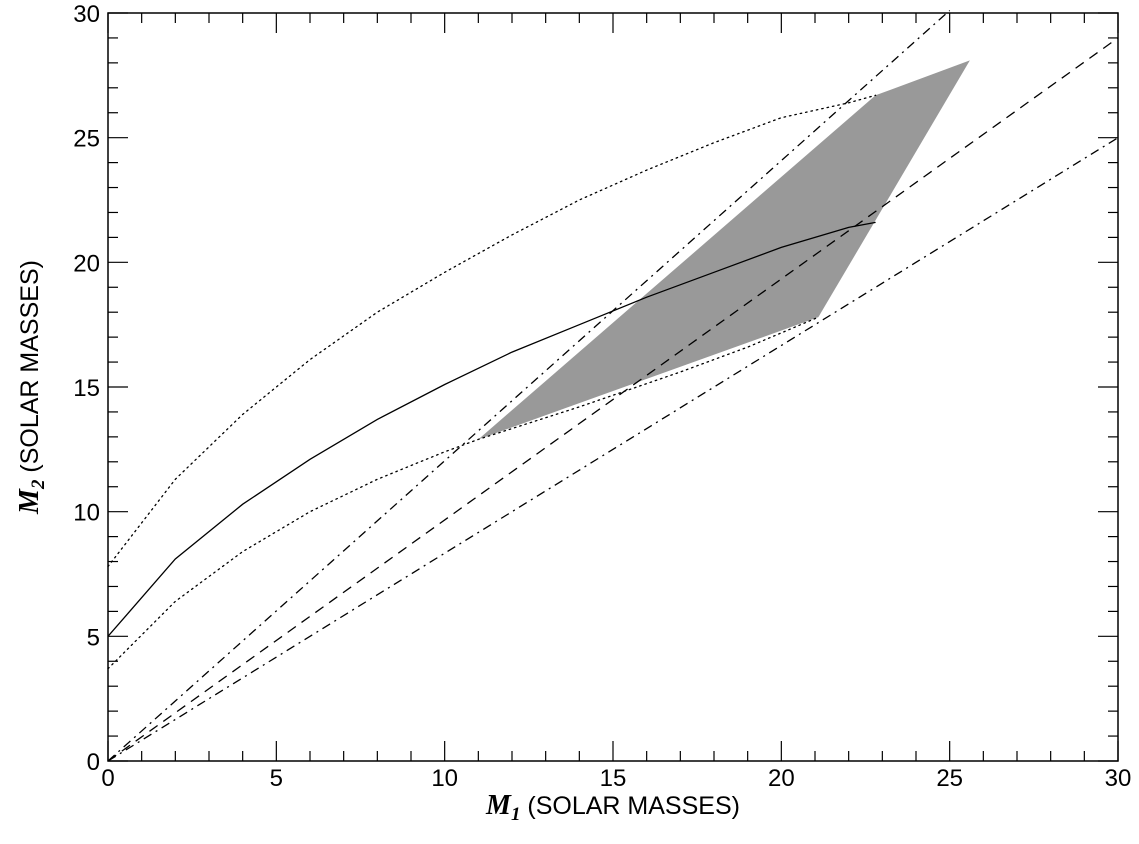  I want to click on x-tick-label: 30, so click(1118, 778).